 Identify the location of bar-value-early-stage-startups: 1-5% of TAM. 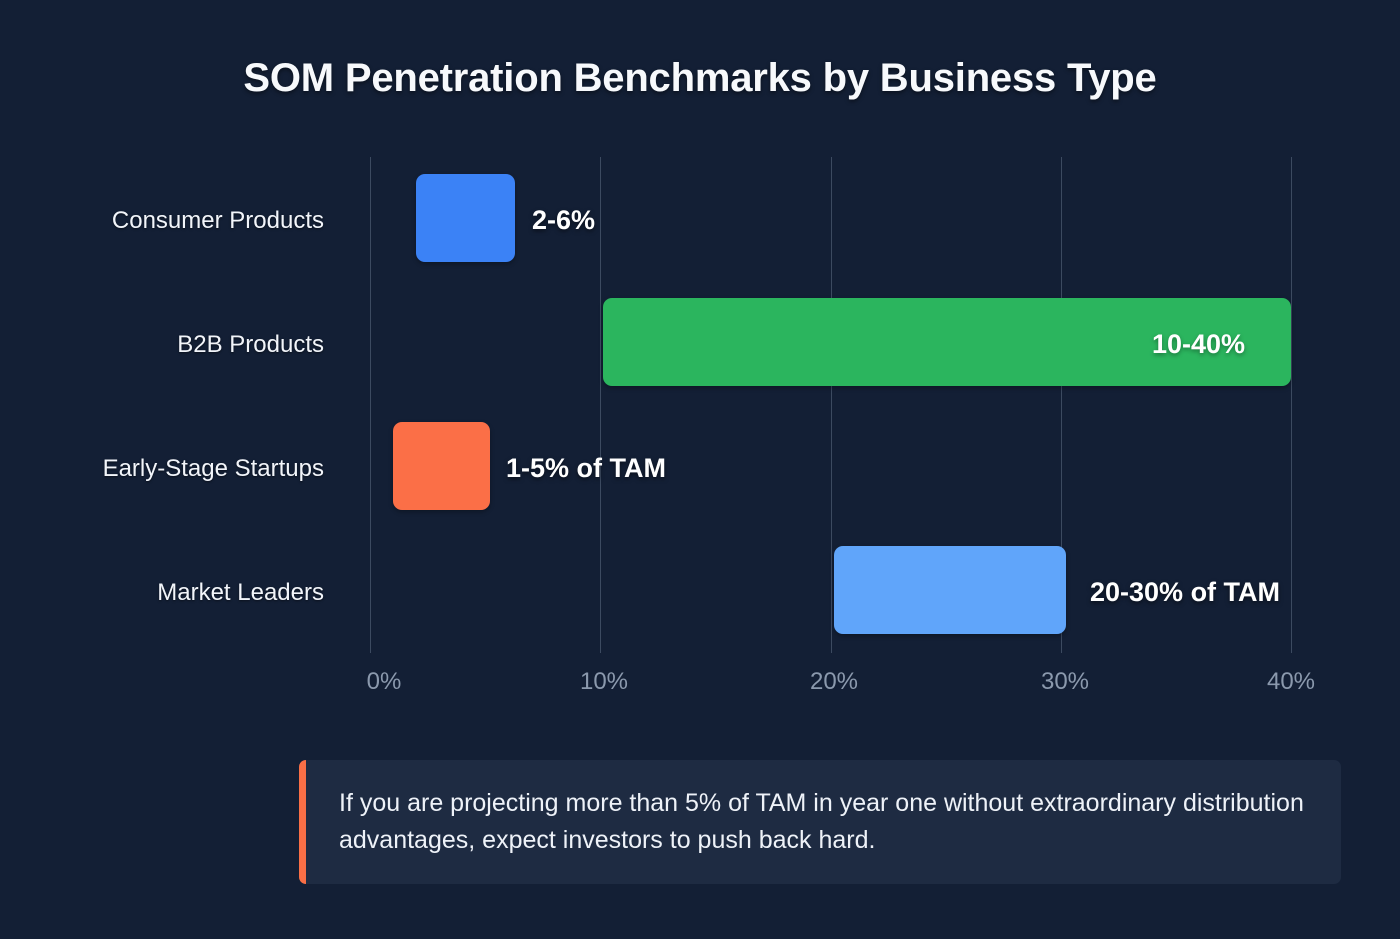
(586, 468).